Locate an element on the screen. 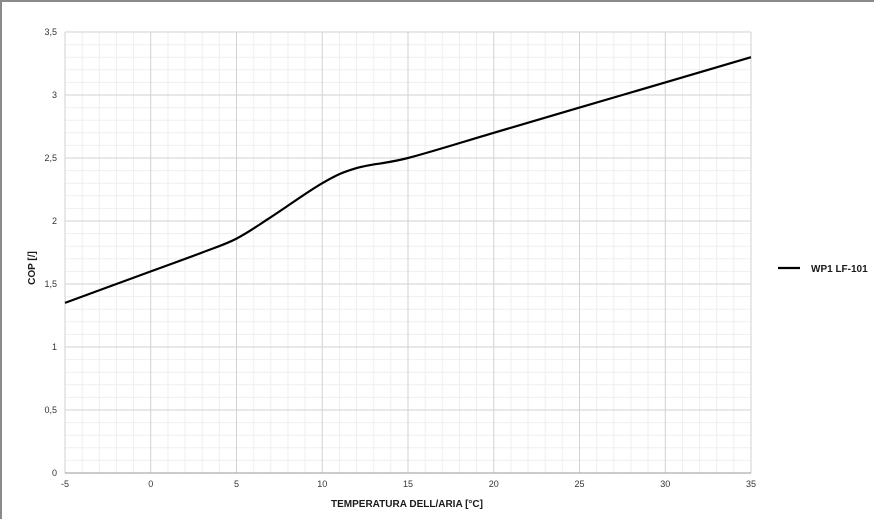  x-tick-label: 25 is located at coordinates (579, 484).